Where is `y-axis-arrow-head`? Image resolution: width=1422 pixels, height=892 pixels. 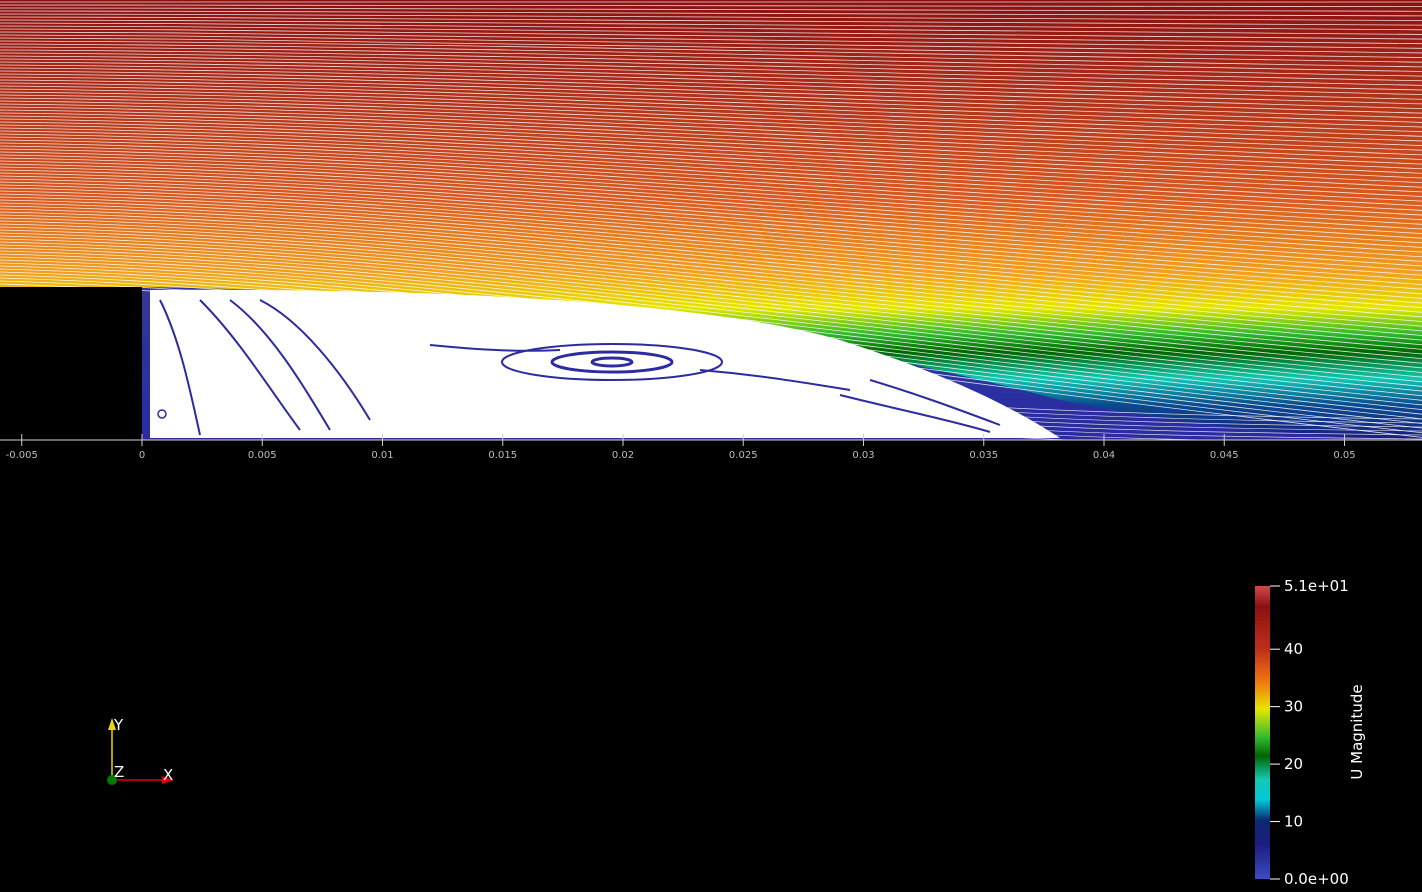
y-axis-arrow-head is located at coordinates (112, 724).